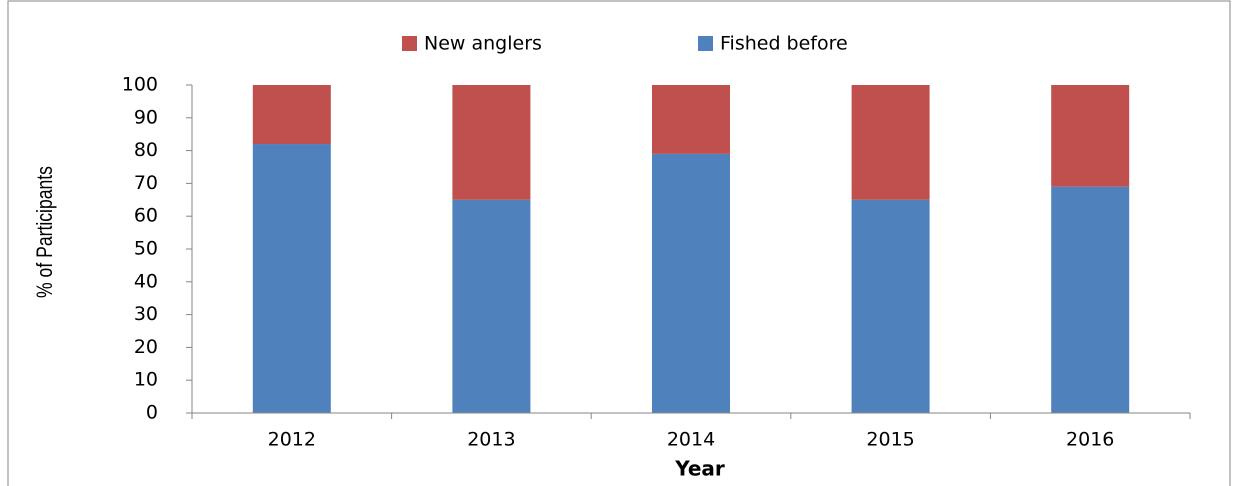 This screenshot has height=486, width=1239. I want to click on y-tick-label: 70, so click(146, 183).